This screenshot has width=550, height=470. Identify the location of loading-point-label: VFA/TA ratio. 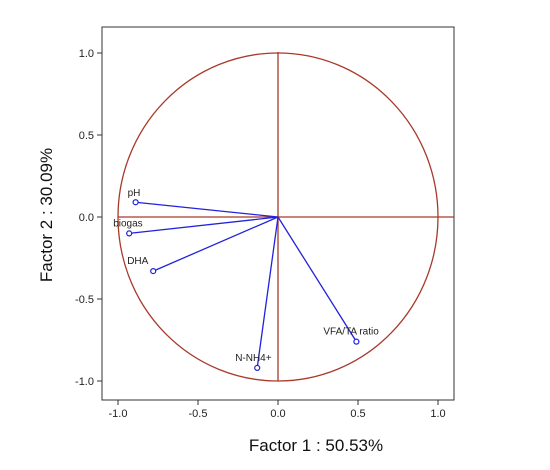
(351, 332).